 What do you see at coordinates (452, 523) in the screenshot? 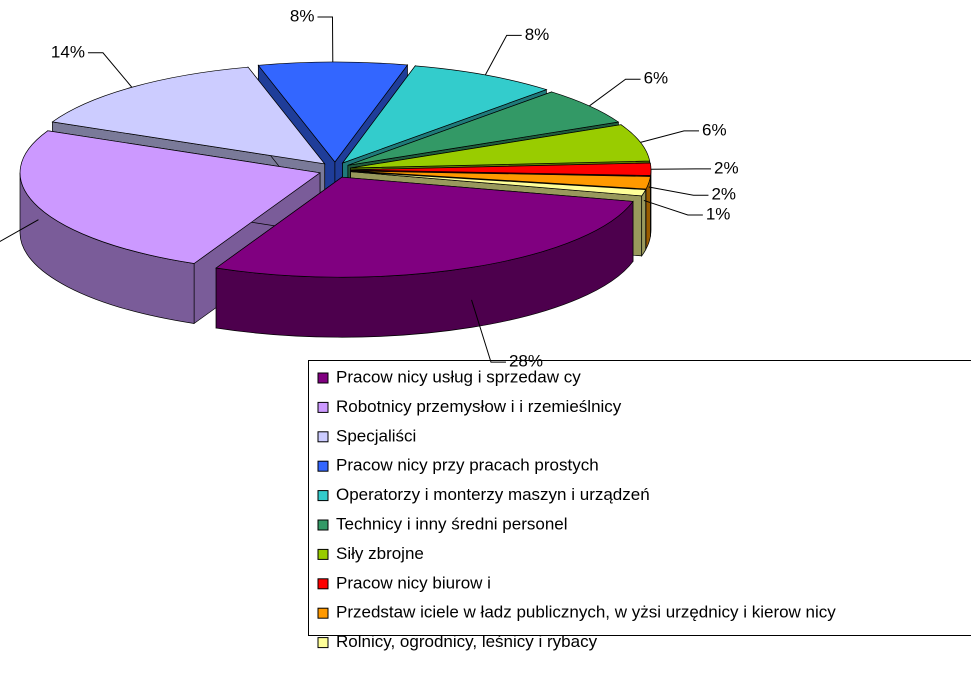
I see `legend-label: Technicy i inny średni personel` at bounding box center [452, 523].